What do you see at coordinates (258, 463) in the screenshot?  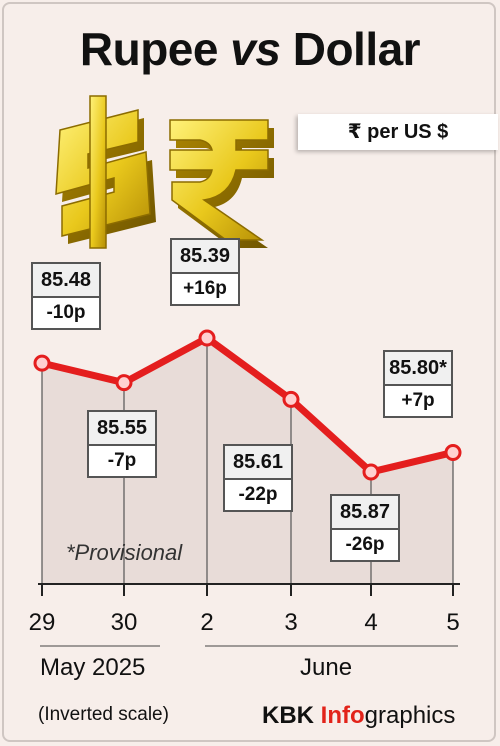 I see `value-label: 85.61` at bounding box center [258, 463].